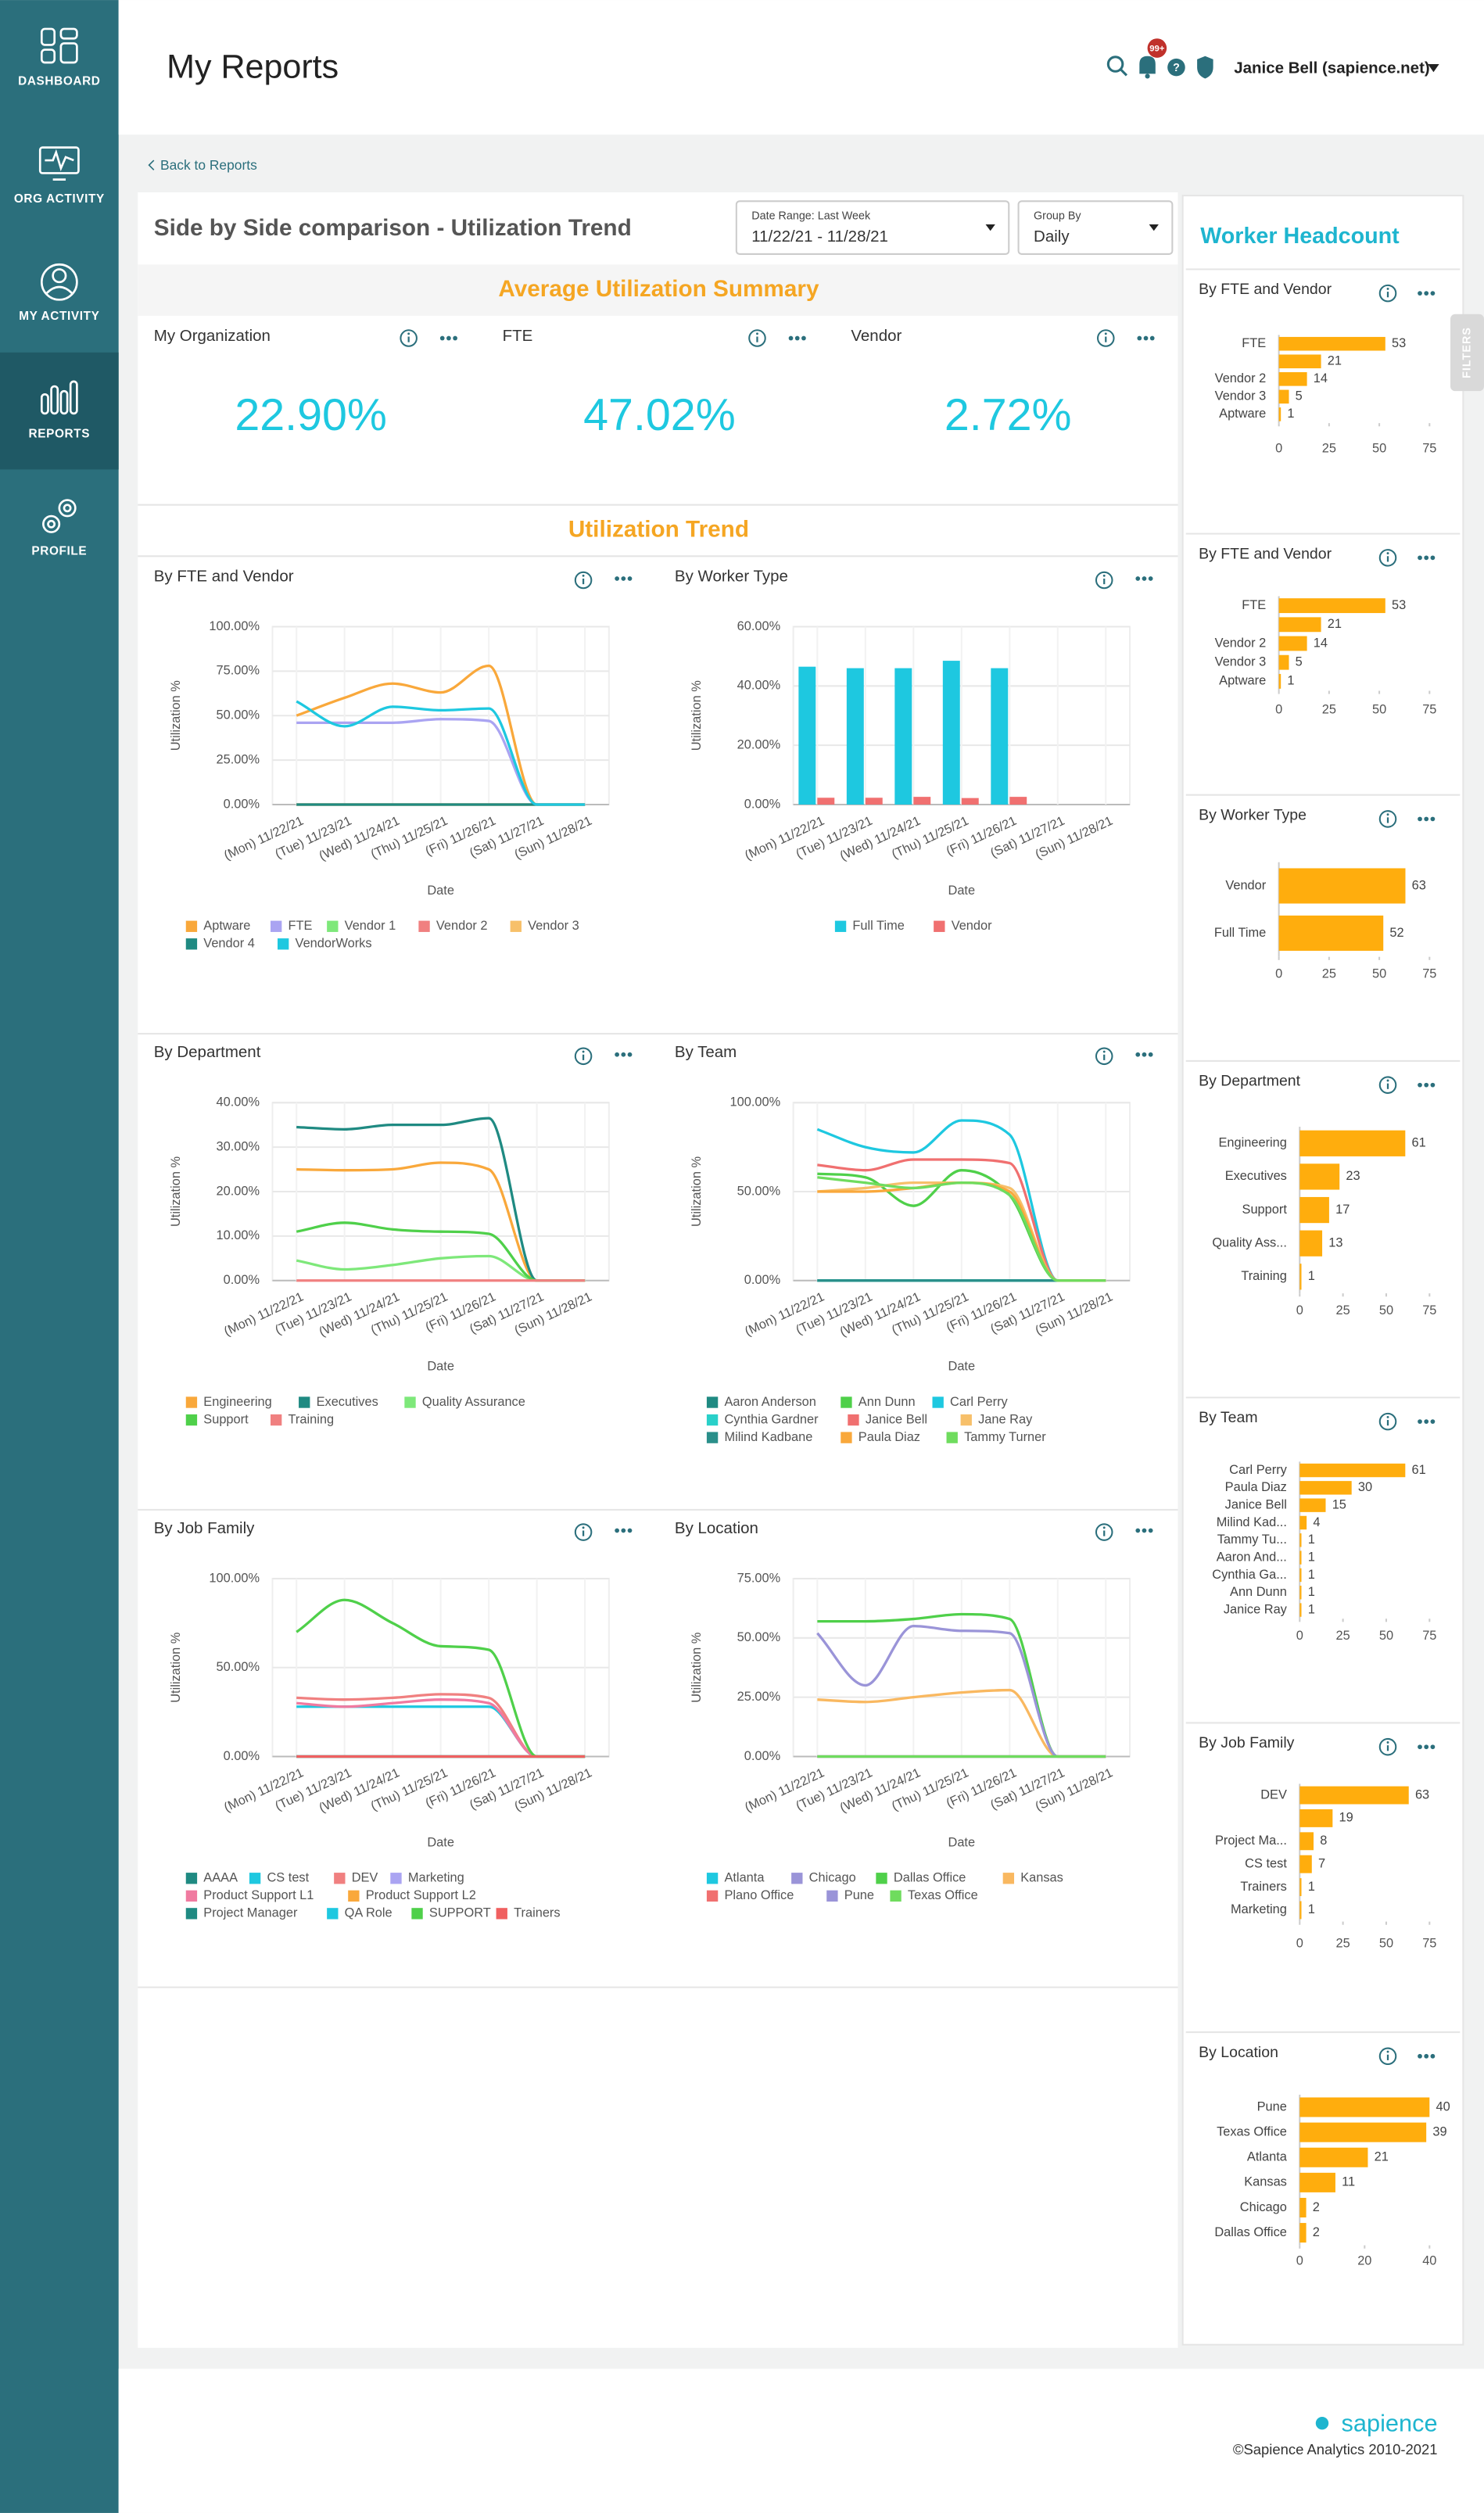 The height and width of the screenshot is (2513, 1484). I want to click on group-by-dropdown: Group By Daily, so click(1095, 227).